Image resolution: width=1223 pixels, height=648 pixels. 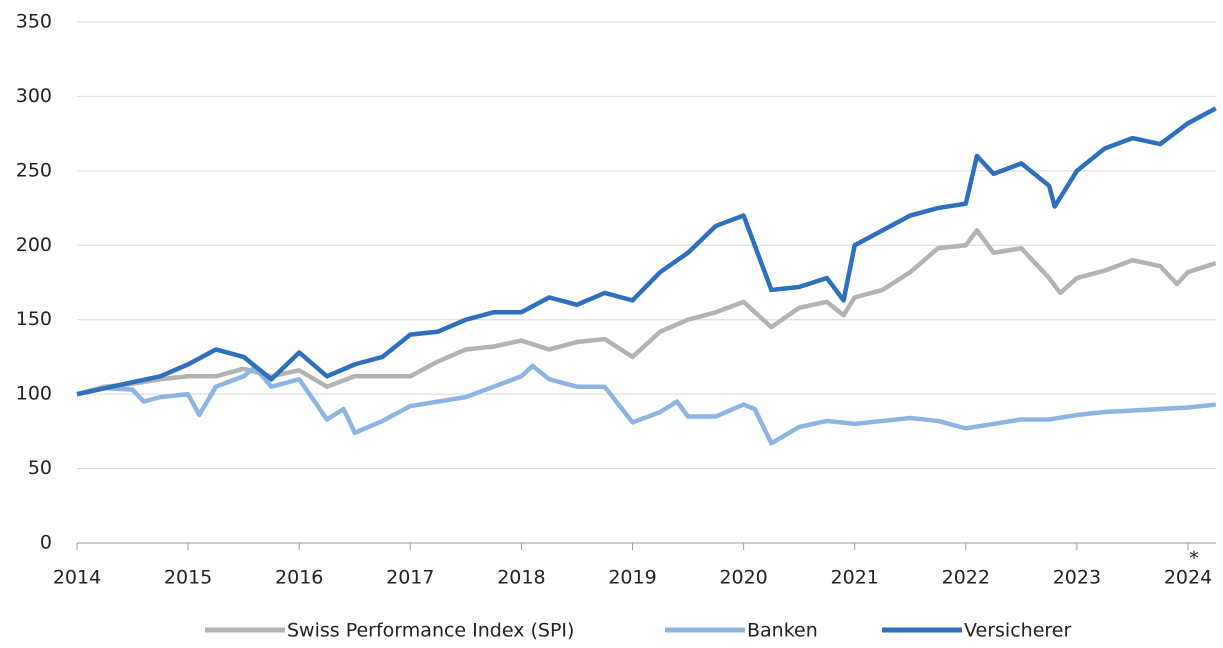 What do you see at coordinates (1017, 631) in the screenshot?
I see `legend-label: Versicherer` at bounding box center [1017, 631].